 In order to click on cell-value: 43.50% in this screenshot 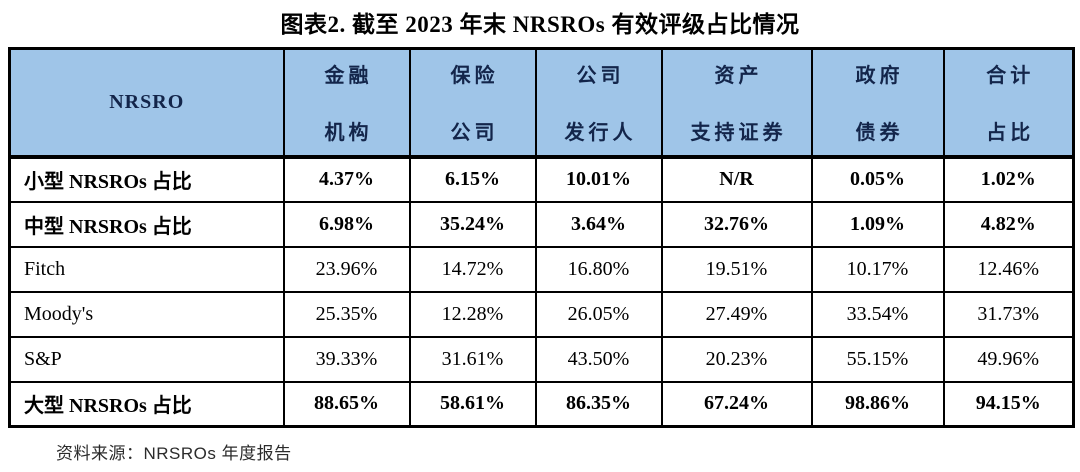, I will do `click(598, 359)`.